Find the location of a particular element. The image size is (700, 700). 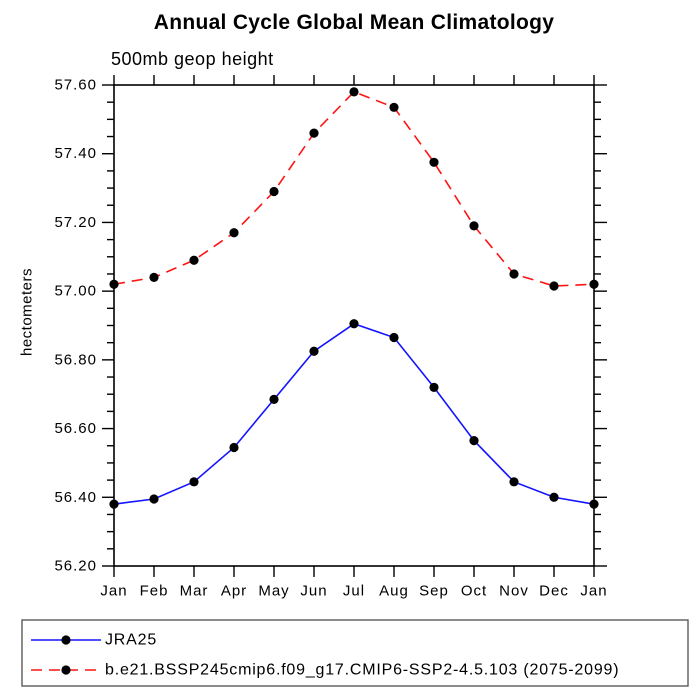

x-tick-label: Sep is located at coordinates (434, 591).